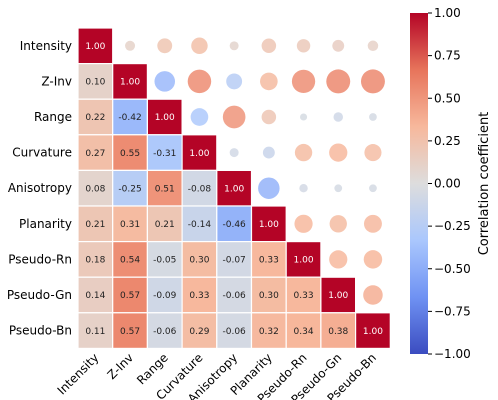  I want to click on cell-value-label: 0.55, so click(130, 154).